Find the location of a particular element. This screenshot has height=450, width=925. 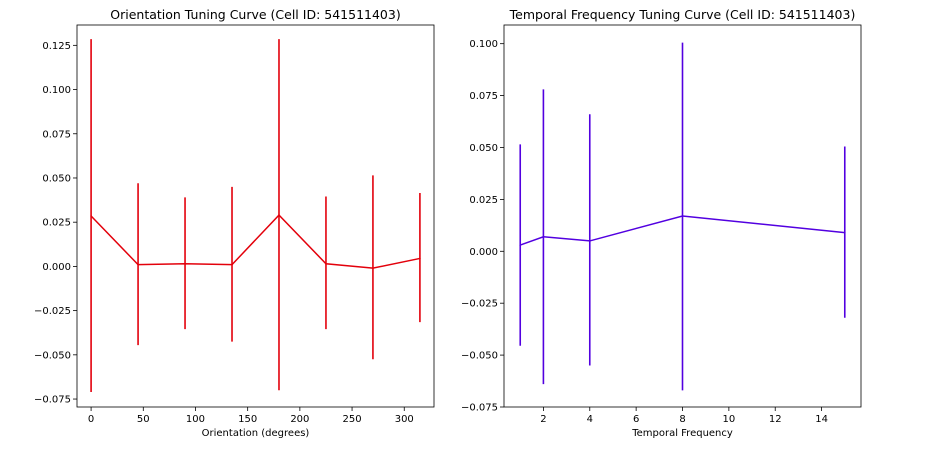

orientation-y-tick-label: 0.000 is located at coordinates (56, 267).